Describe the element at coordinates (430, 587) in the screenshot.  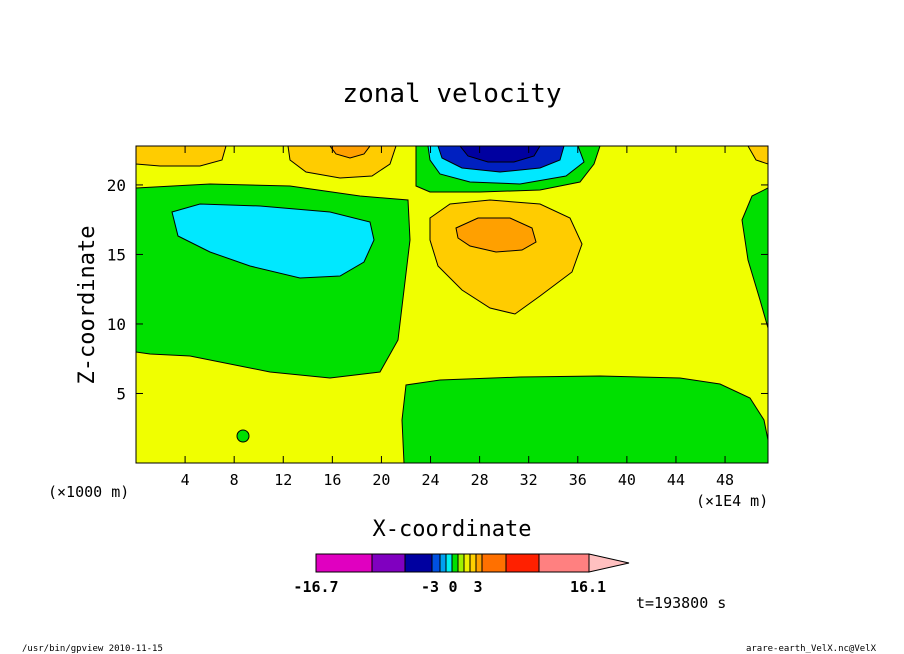
I see `colorbar-label: -3` at that location.